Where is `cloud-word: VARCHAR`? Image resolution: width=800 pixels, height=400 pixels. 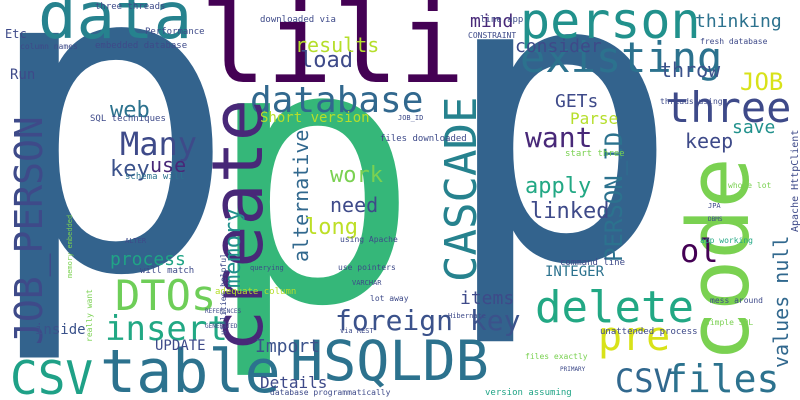 cloud-word: VARCHAR is located at coordinates (367, 283).